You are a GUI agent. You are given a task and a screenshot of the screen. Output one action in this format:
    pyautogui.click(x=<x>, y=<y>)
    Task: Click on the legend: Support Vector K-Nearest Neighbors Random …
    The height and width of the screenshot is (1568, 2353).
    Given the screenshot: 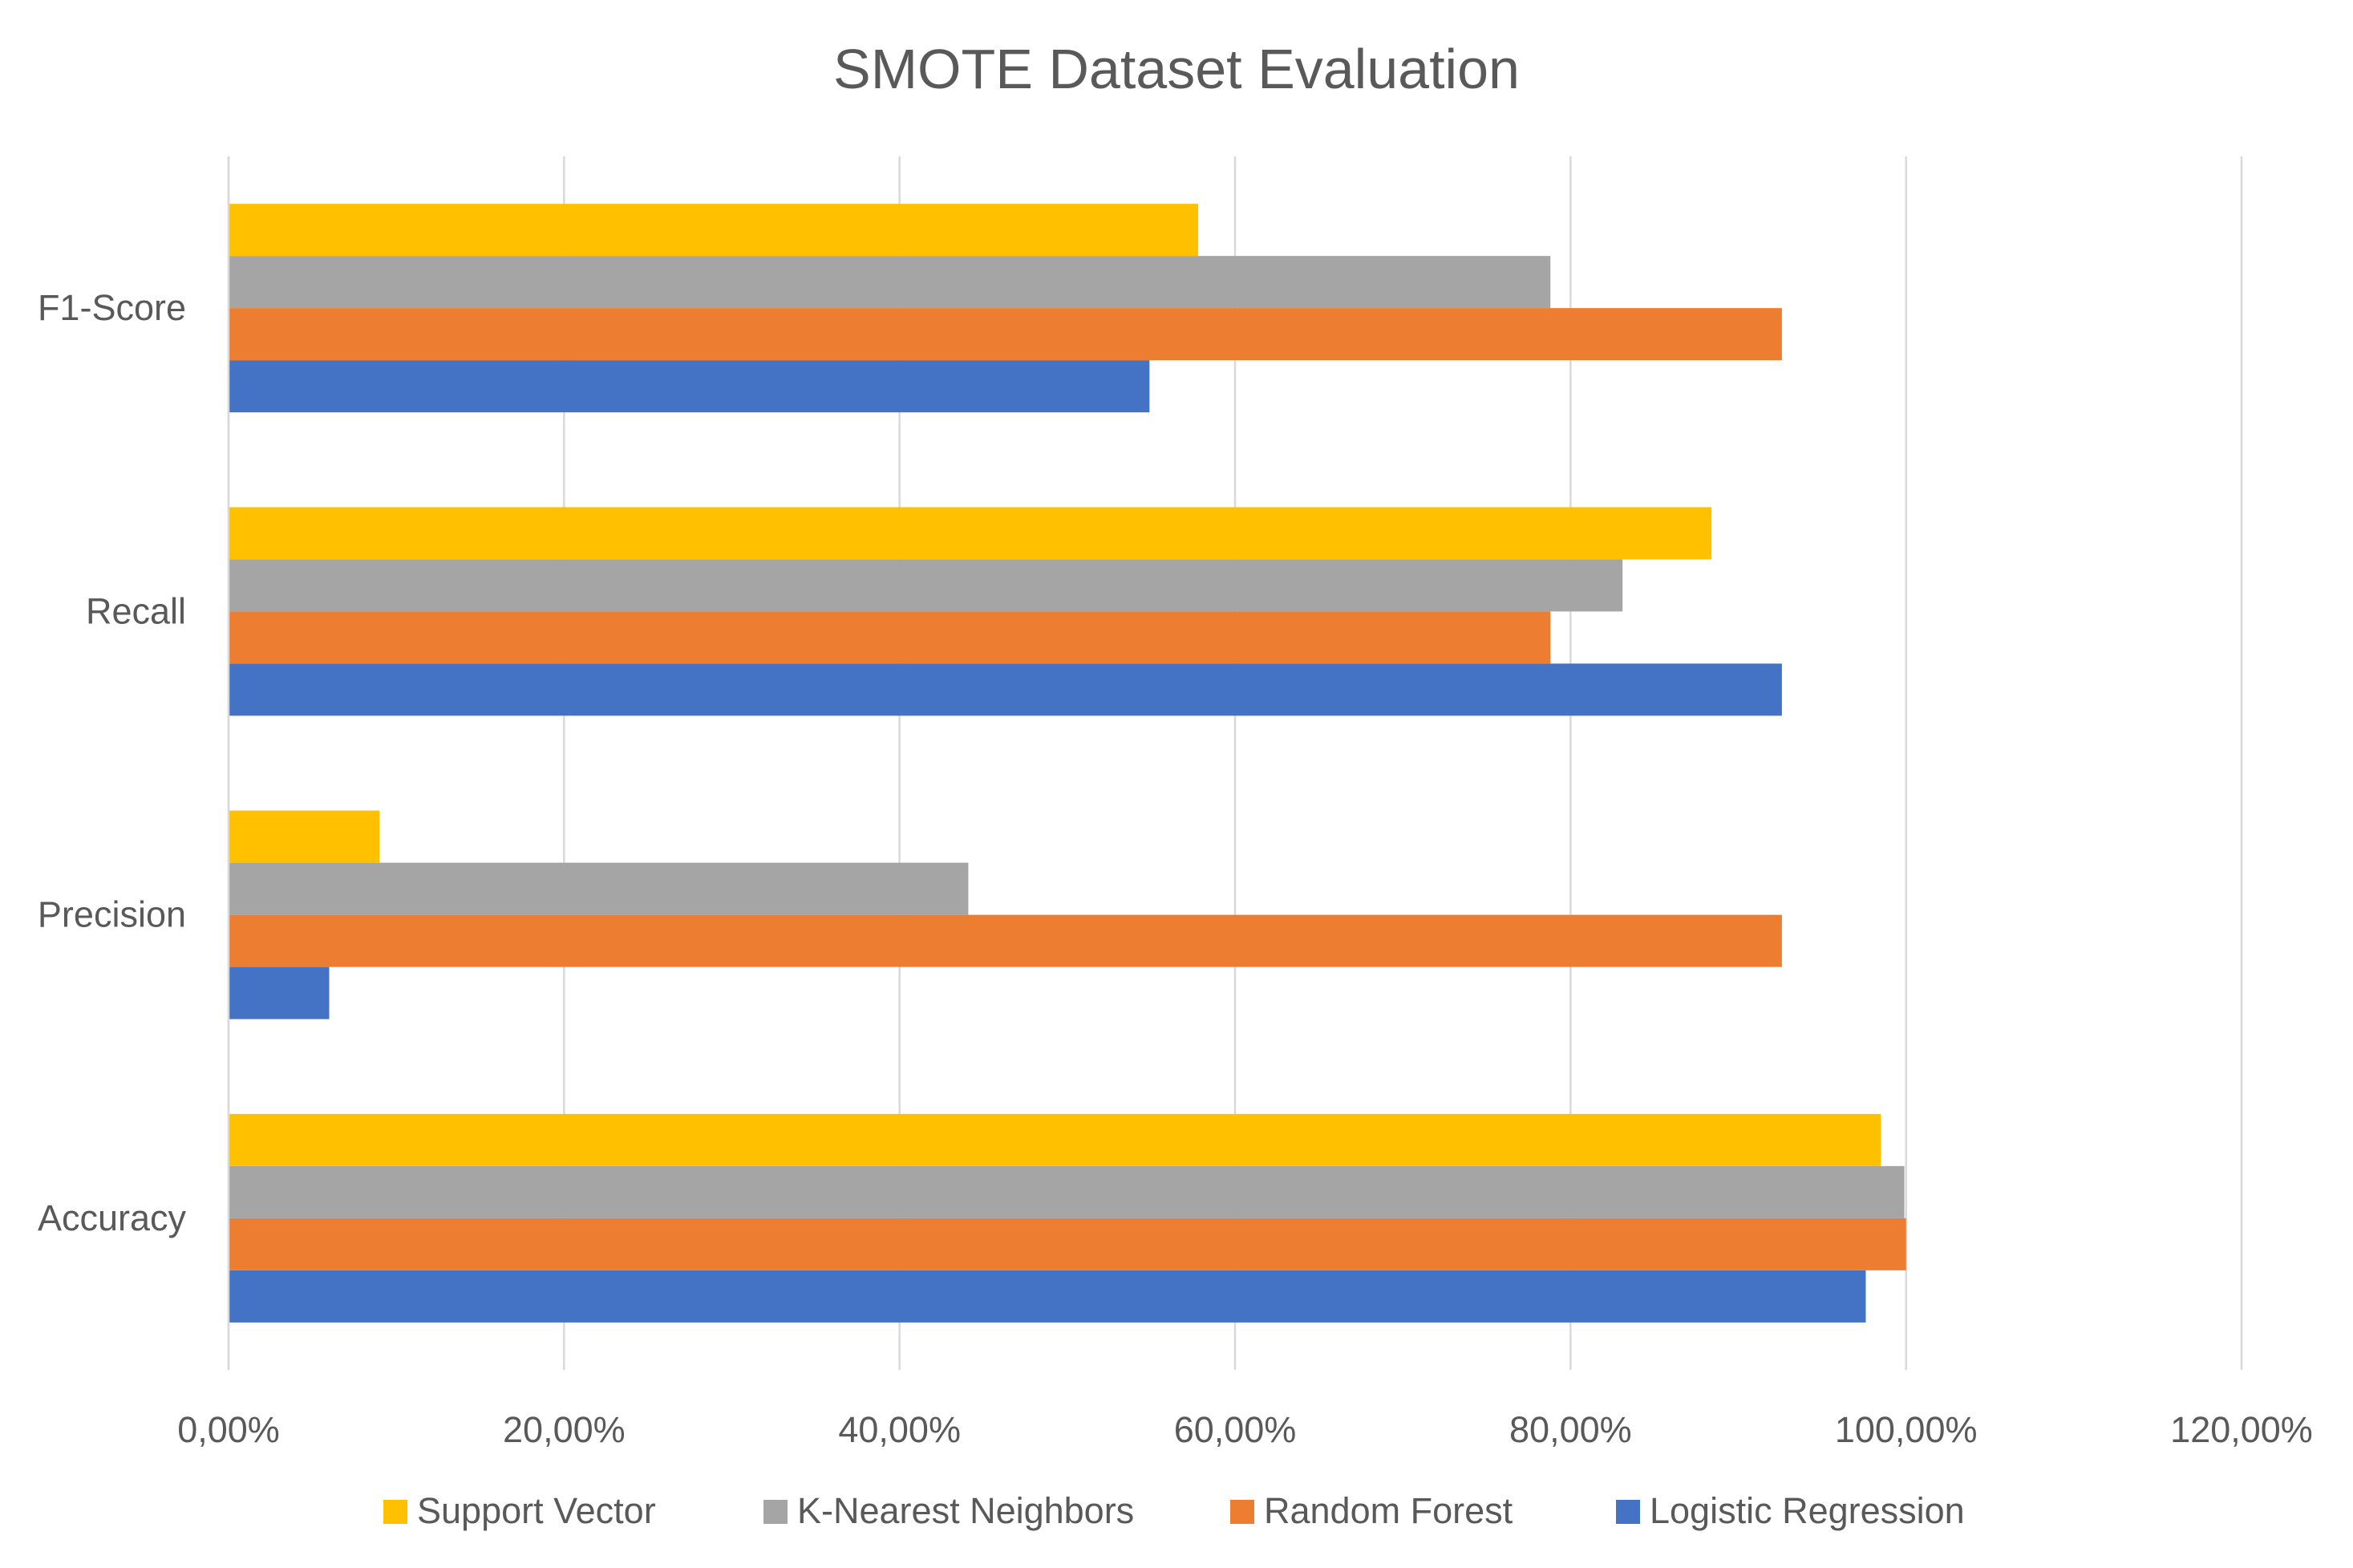 What is the action you would take?
    pyautogui.click(x=1174, y=1511)
    